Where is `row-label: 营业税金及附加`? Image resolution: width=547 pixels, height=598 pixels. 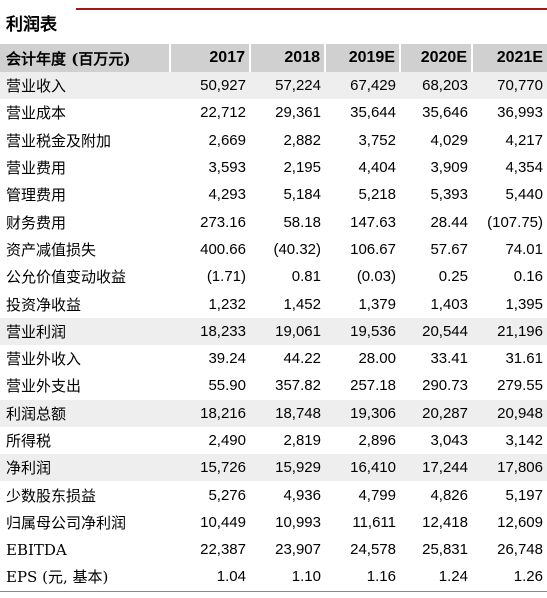 row-label: 营业税金及附加 is located at coordinates (59, 140).